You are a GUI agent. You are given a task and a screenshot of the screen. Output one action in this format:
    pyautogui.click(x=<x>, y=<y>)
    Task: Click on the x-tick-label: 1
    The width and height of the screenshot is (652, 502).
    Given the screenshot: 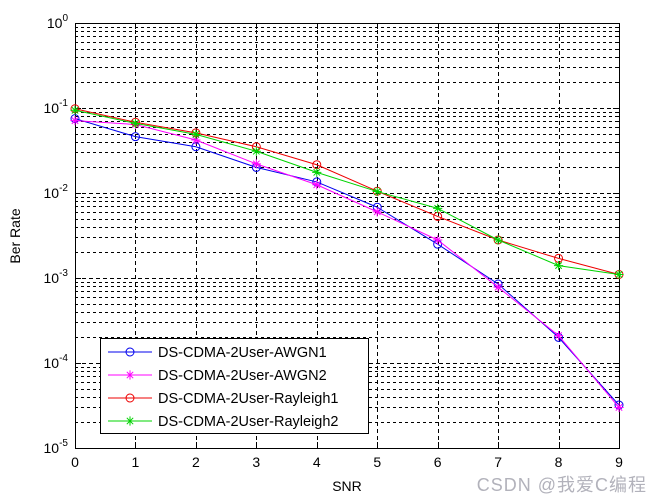 What is the action you would take?
    pyautogui.click(x=136, y=462)
    